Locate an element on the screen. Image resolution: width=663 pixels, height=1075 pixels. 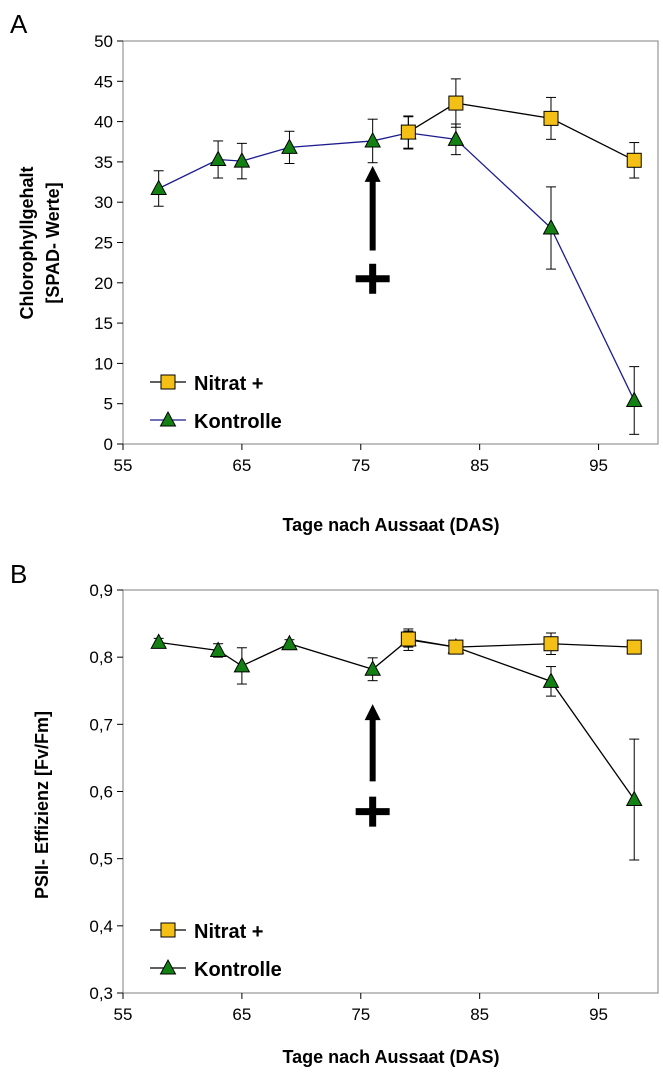
chart-b-series-kontrolle-line is located at coordinates (396, 719).